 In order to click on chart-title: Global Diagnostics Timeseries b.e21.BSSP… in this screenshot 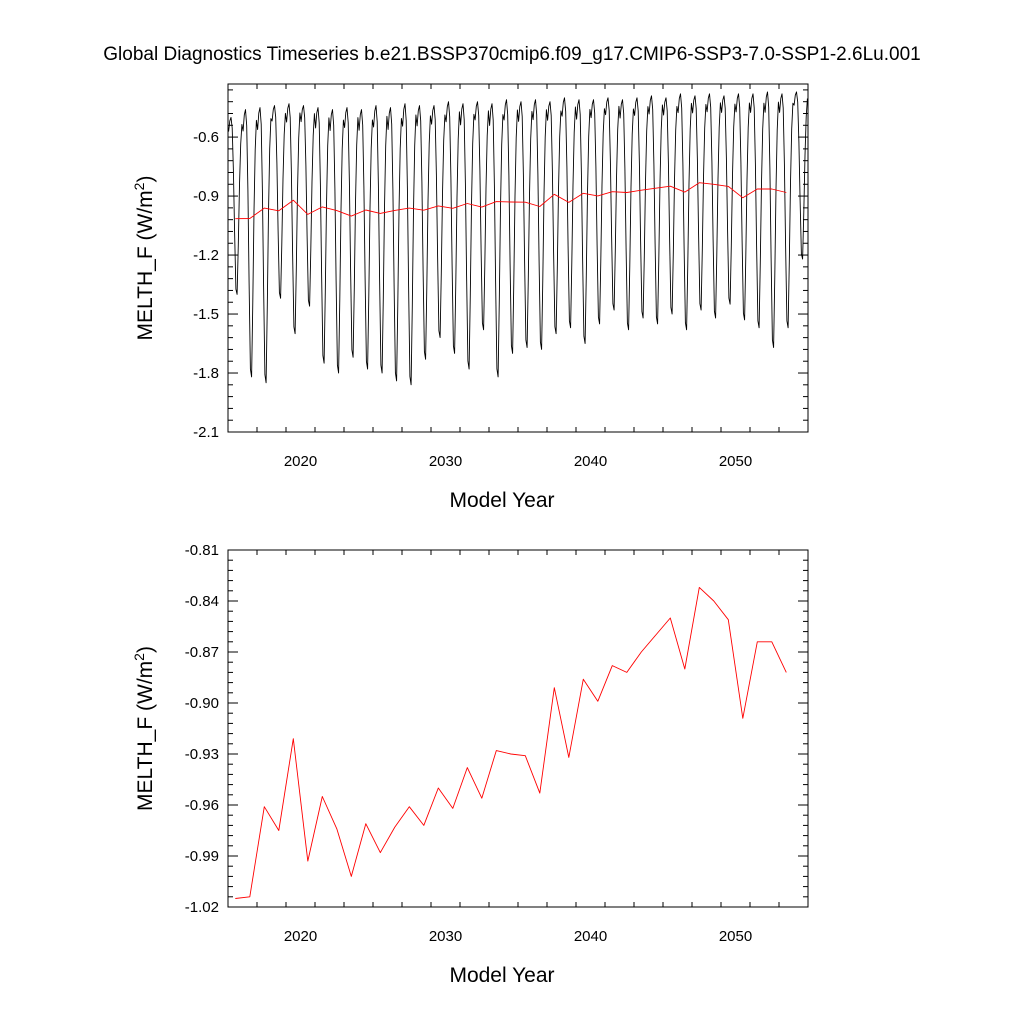, I will do `click(512, 54)`.